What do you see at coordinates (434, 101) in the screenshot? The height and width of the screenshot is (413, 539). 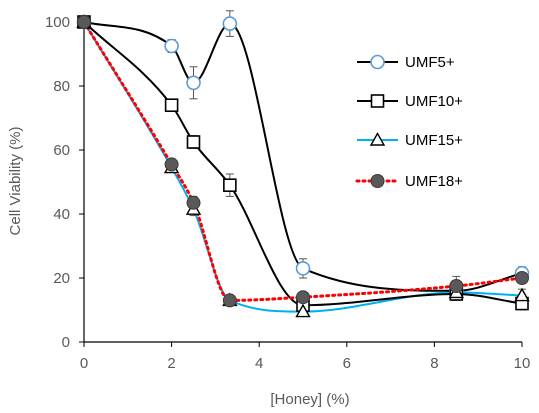 I see `legend-label-umf10plus: UMF10+` at bounding box center [434, 101].